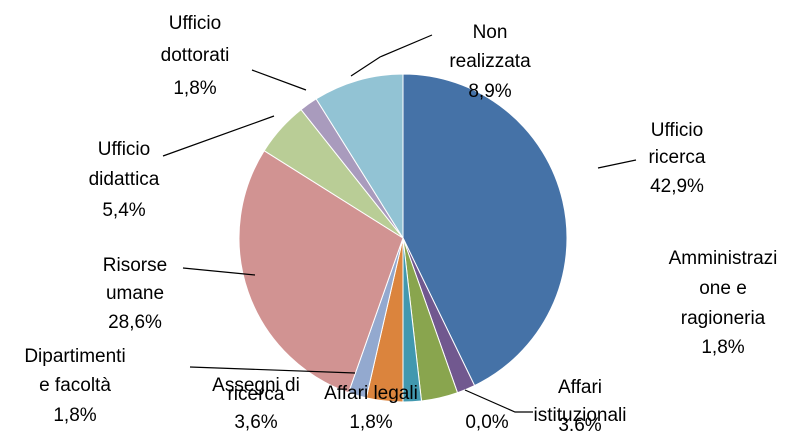  Describe the element at coordinates (490, 47) in the screenshot. I see `slice-label: Non realizzata` at that location.